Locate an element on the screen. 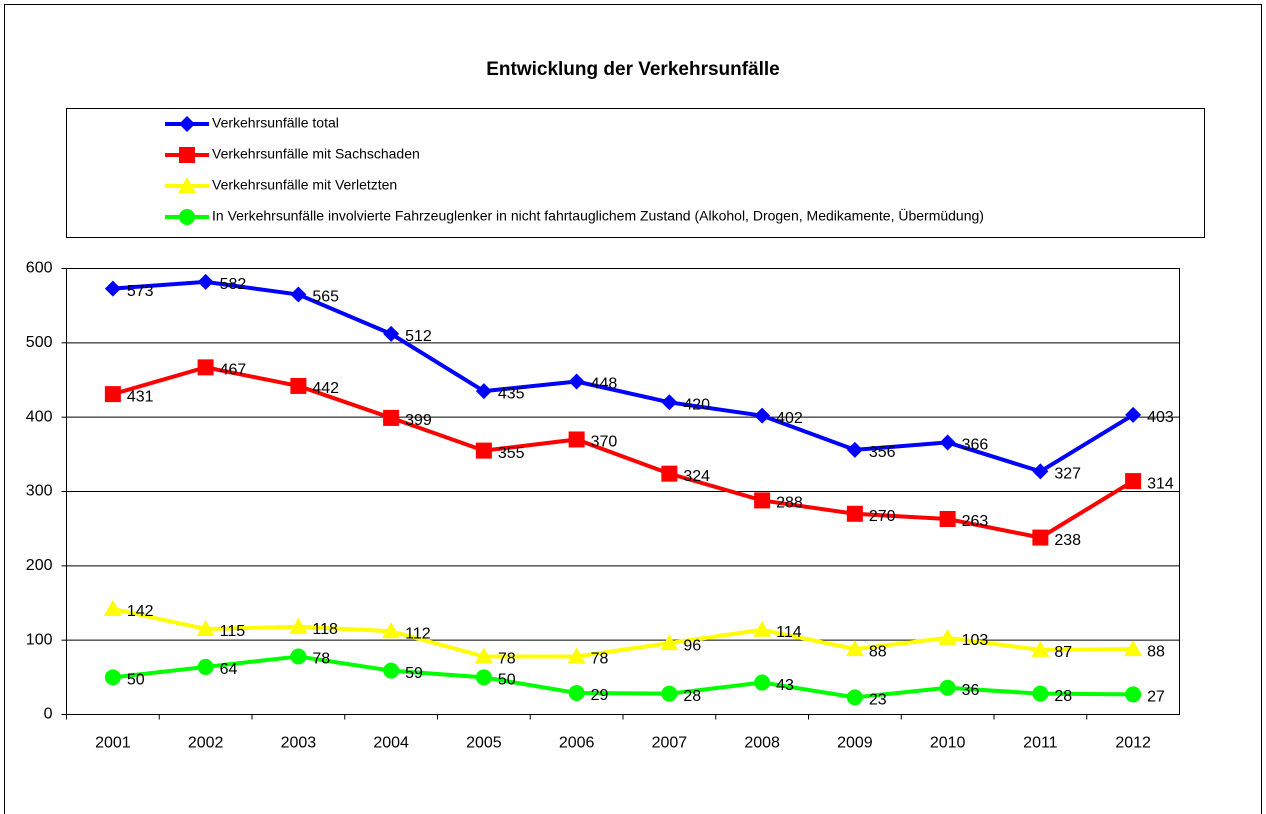 The width and height of the screenshot is (1266, 814). x-tick-label: 2007 is located at coordinates (670, 743).